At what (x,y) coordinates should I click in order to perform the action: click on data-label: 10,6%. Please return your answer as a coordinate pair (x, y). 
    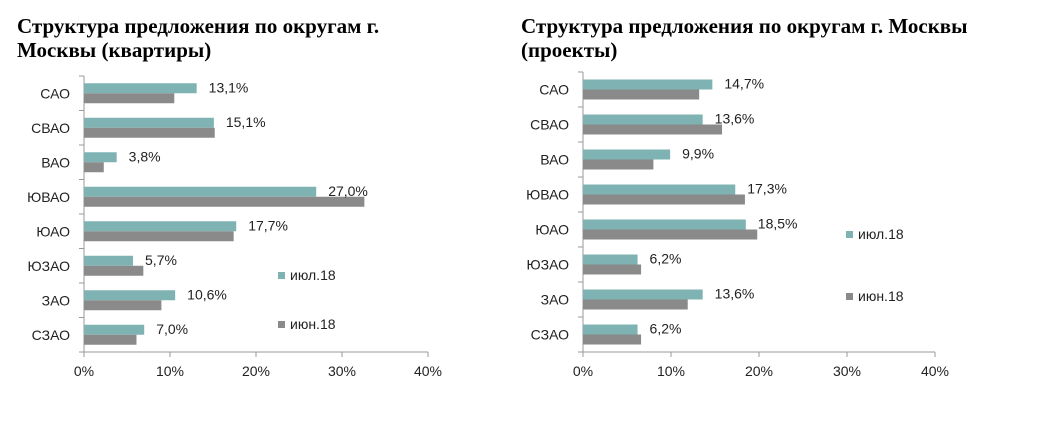
    Looking at the image, I should click on (207, 294).